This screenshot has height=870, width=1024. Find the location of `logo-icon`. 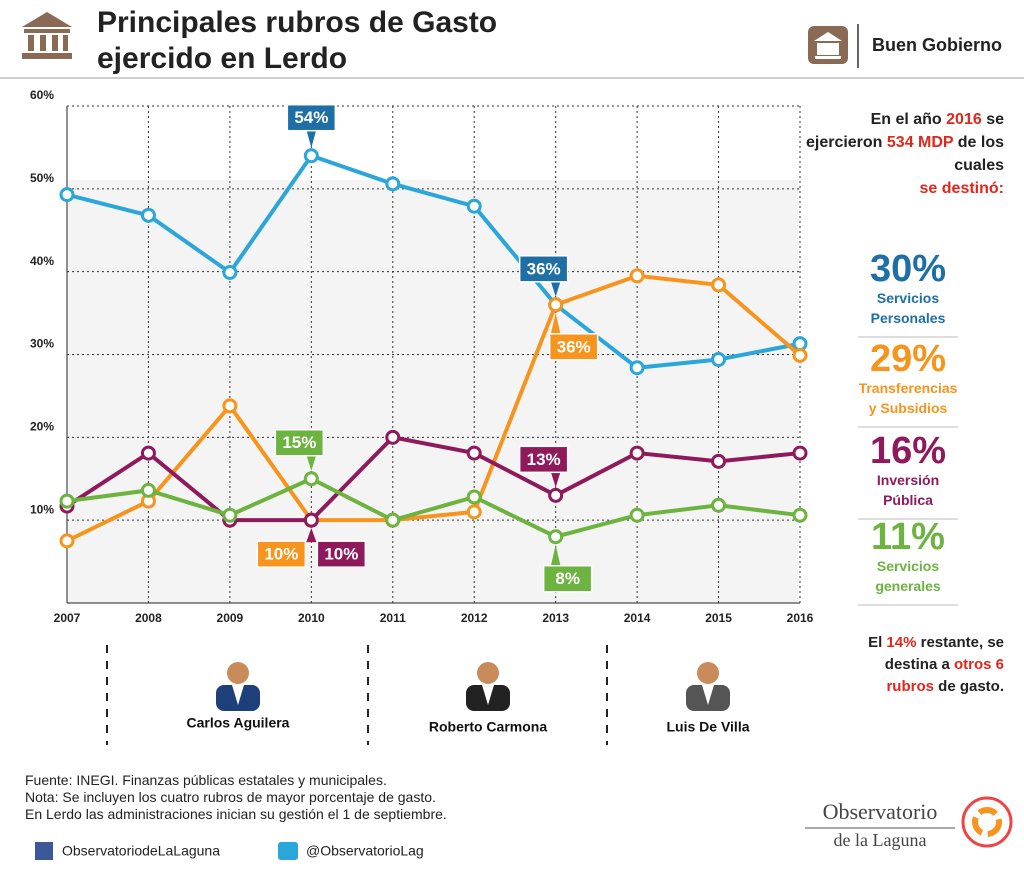

logo-icon is located at coordinates (987, 822).